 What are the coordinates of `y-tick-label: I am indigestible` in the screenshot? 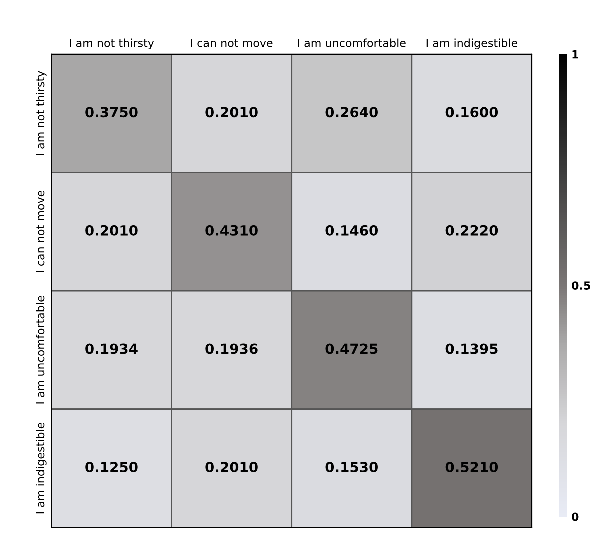 It's located at (41, 468).